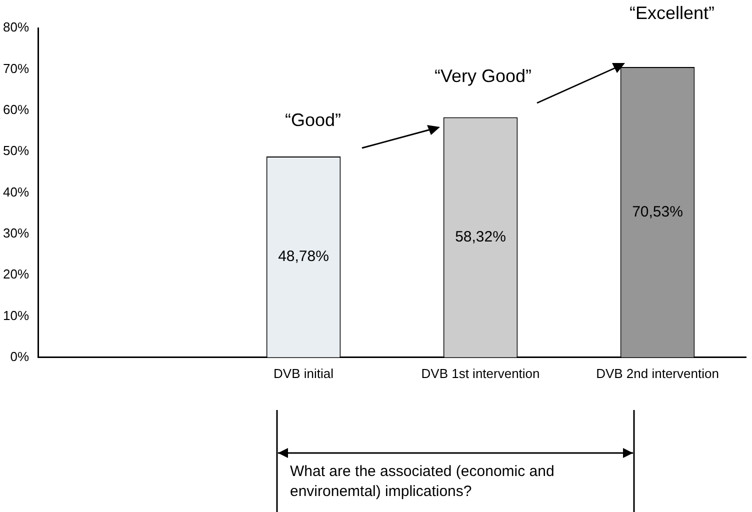  I want to click on text: “Excellent”, so click(672, 13).